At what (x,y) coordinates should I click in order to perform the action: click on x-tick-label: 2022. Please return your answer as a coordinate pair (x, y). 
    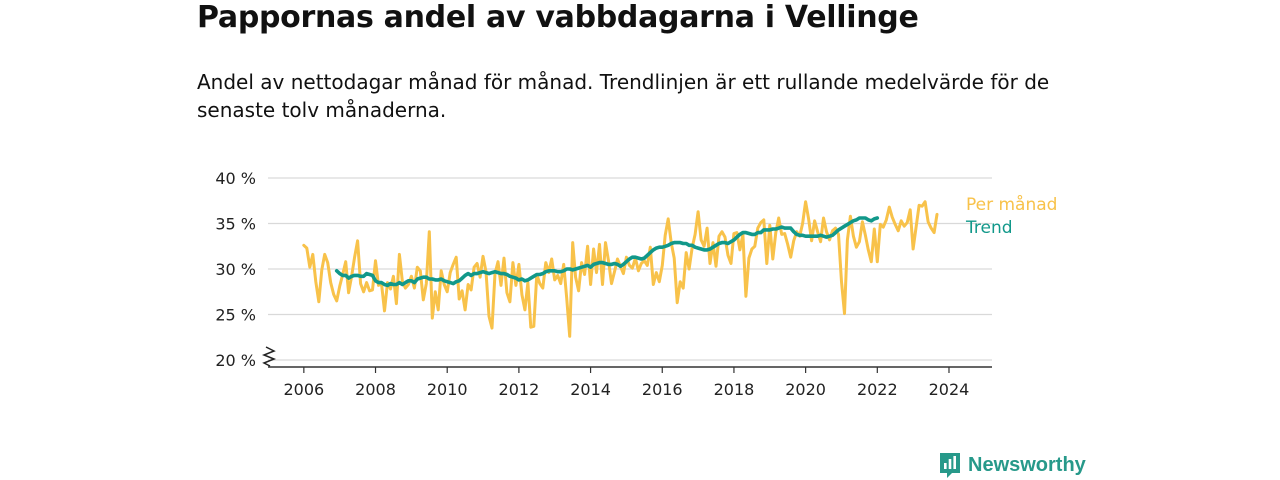
    Looking at the image, I should click on (877, 389).